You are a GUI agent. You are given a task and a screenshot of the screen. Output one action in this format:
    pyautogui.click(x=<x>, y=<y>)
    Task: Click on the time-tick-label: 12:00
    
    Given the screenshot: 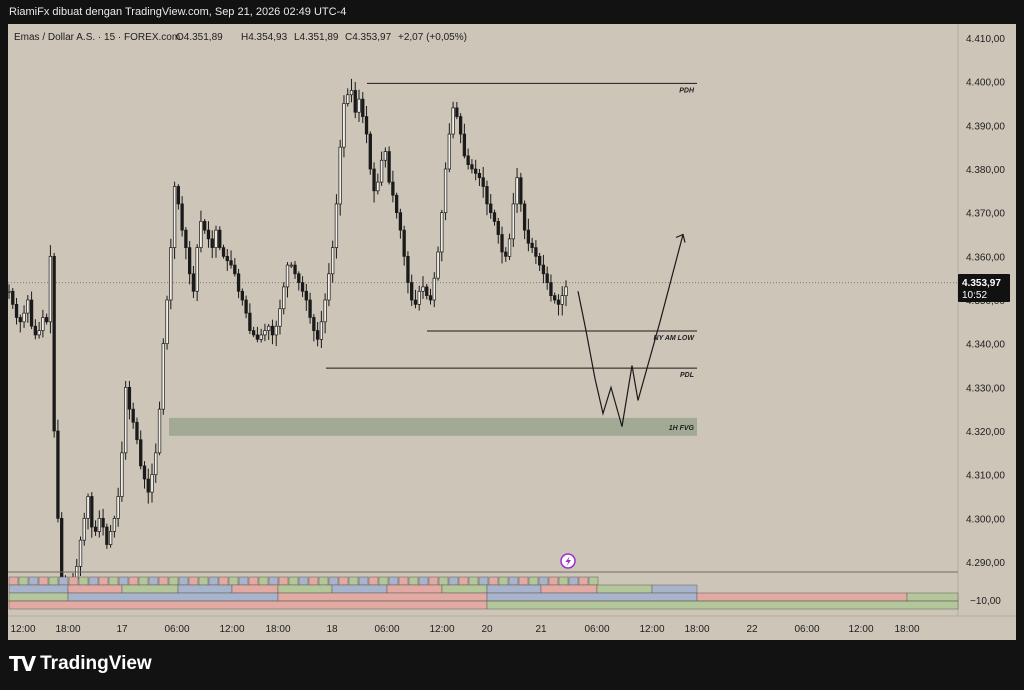 What is the action you would take?
    pyautogui.click(x=651, y=629)
    